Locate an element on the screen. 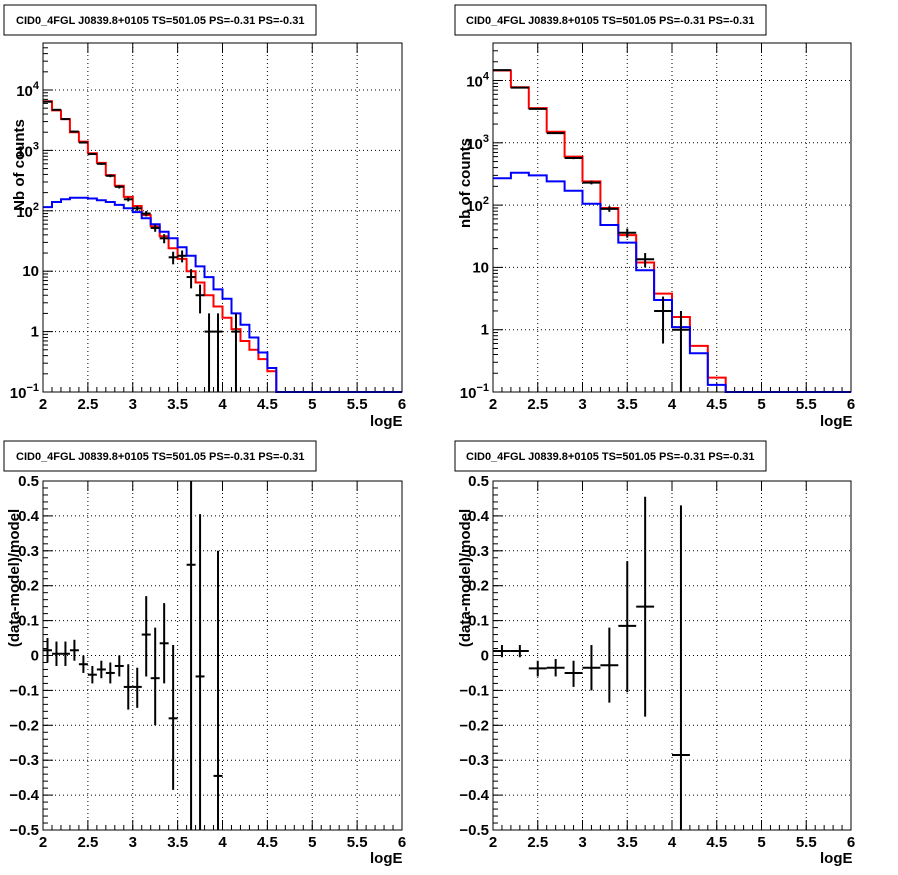  y-tick-label: 0.3 is located at coordinates (478, 551).